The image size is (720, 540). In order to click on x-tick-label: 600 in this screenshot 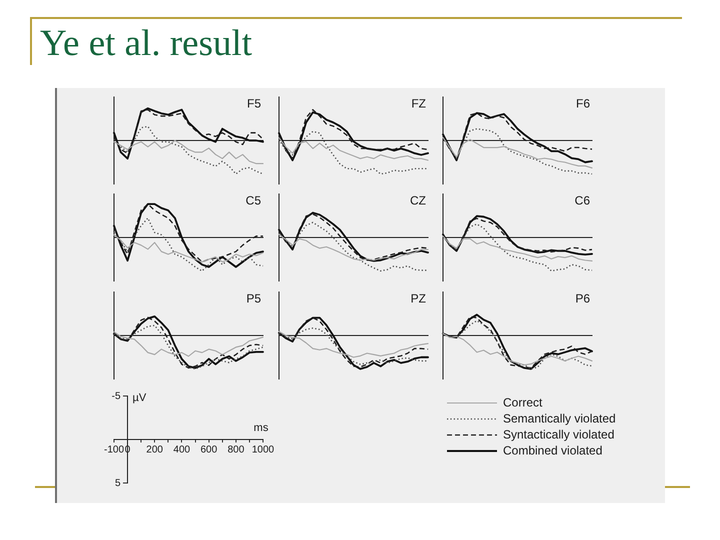, I will do `click(209, 450)`.